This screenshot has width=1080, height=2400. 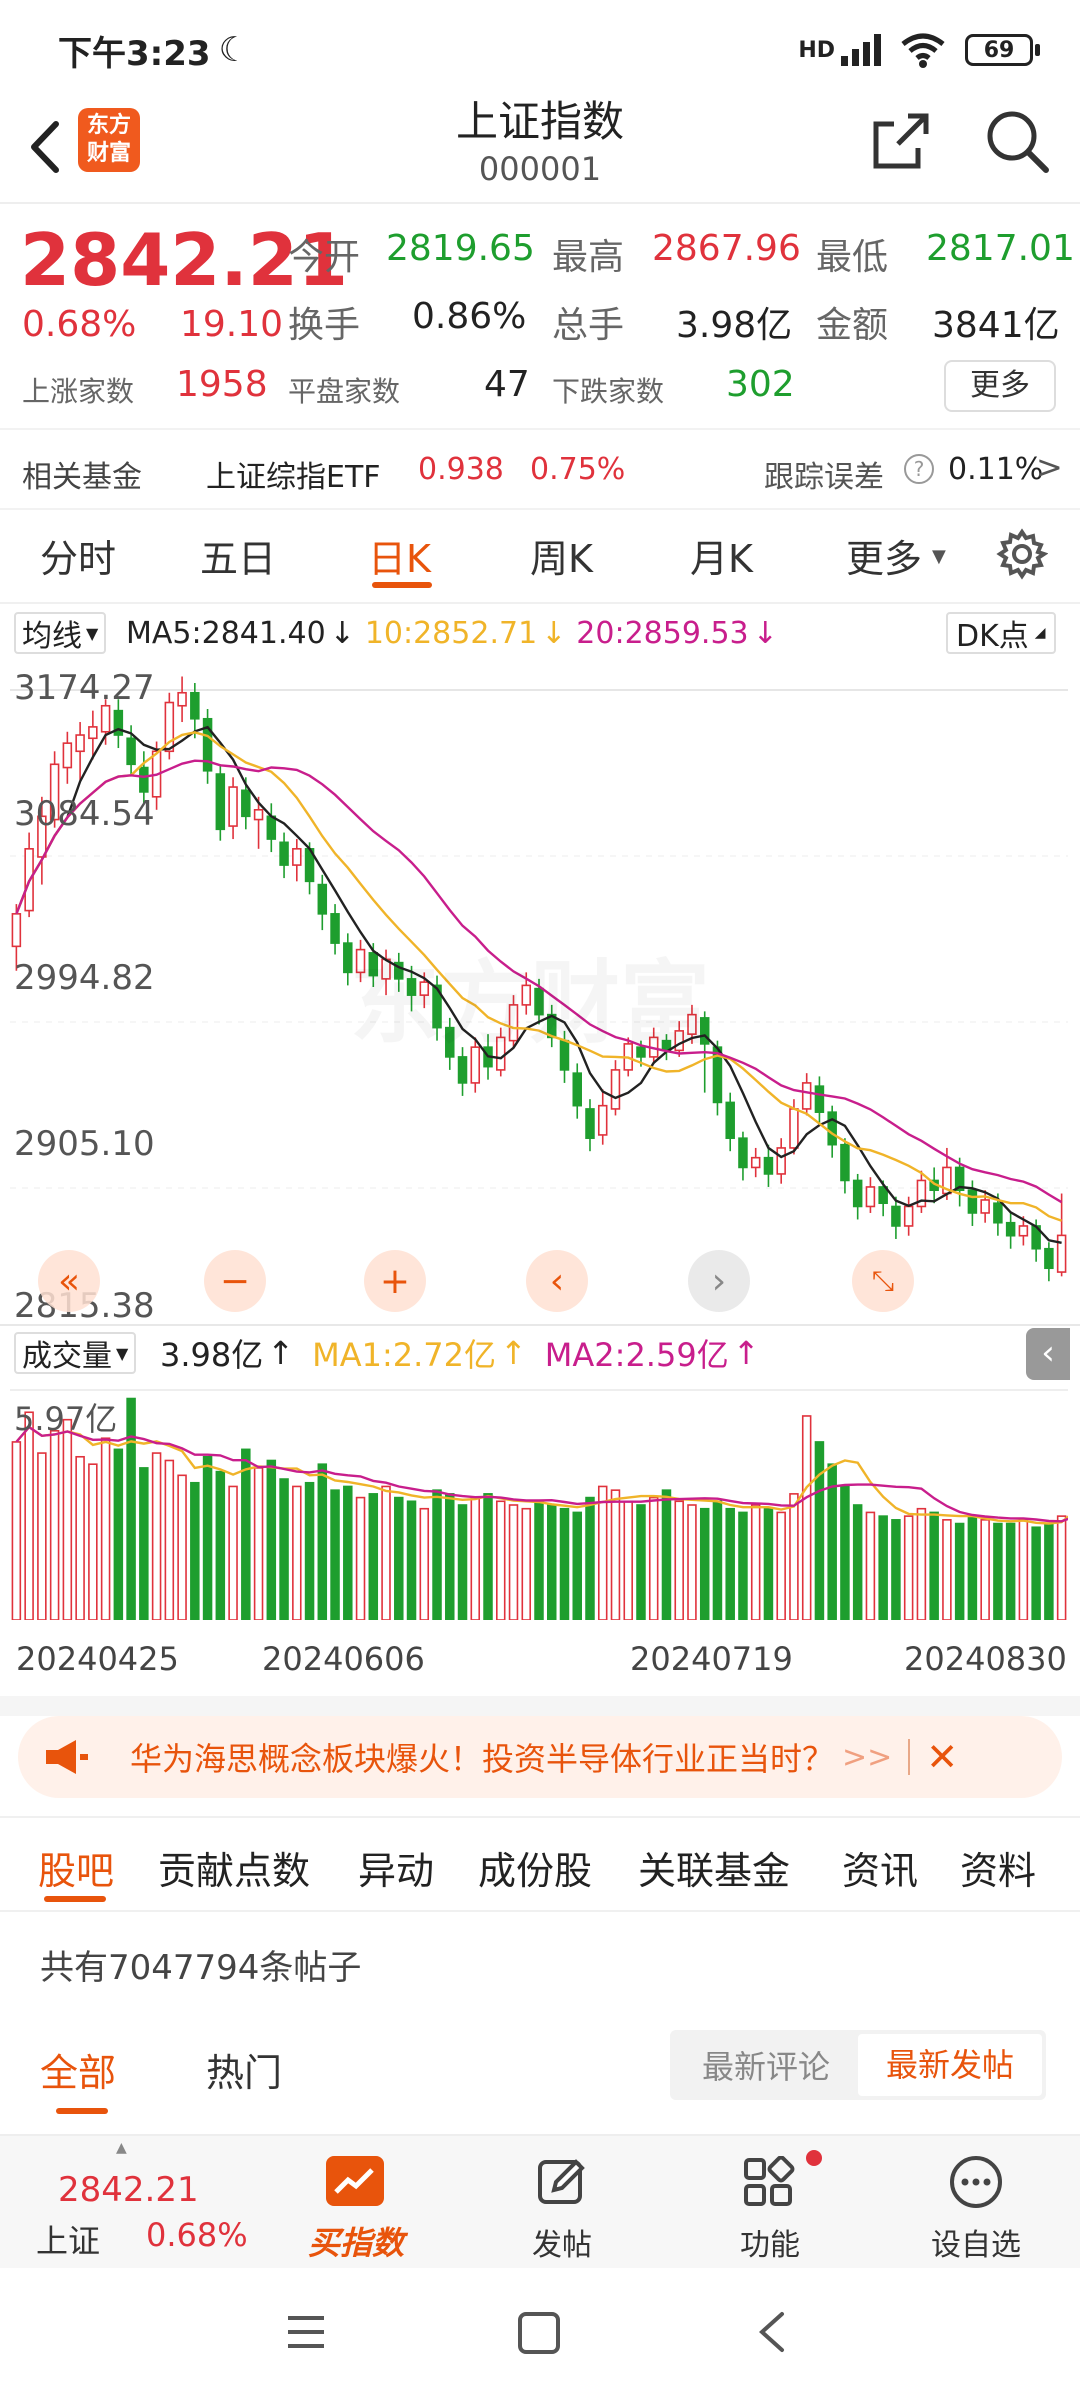 What do you see at coordinates (78, 559) in the screenshot?
I see `tab-timeshare: 分时` at bounding box center [78, 559].